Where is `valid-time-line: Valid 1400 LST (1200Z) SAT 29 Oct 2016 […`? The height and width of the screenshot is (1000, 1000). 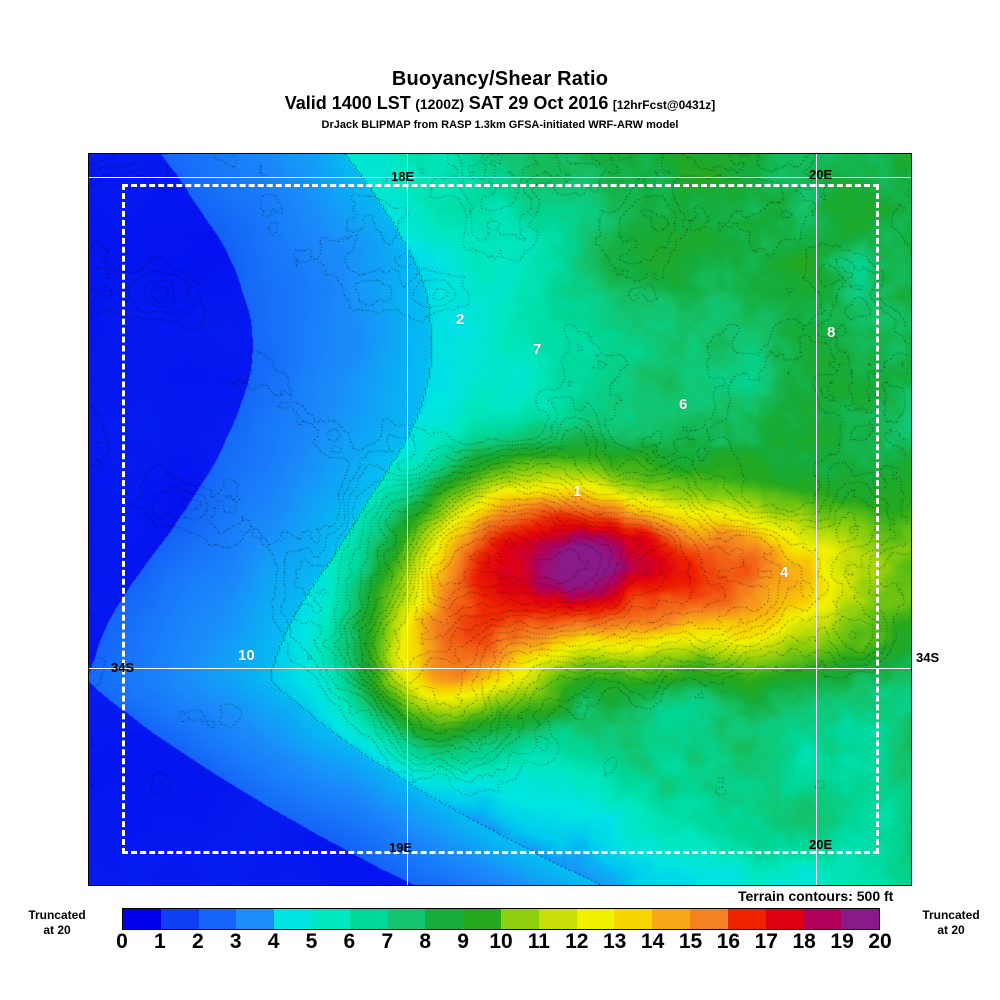
valid-time-line: Valid 1400 LST (1200Z) SAT 29 Oct 2016 [… is located at coordinates (500, 104).